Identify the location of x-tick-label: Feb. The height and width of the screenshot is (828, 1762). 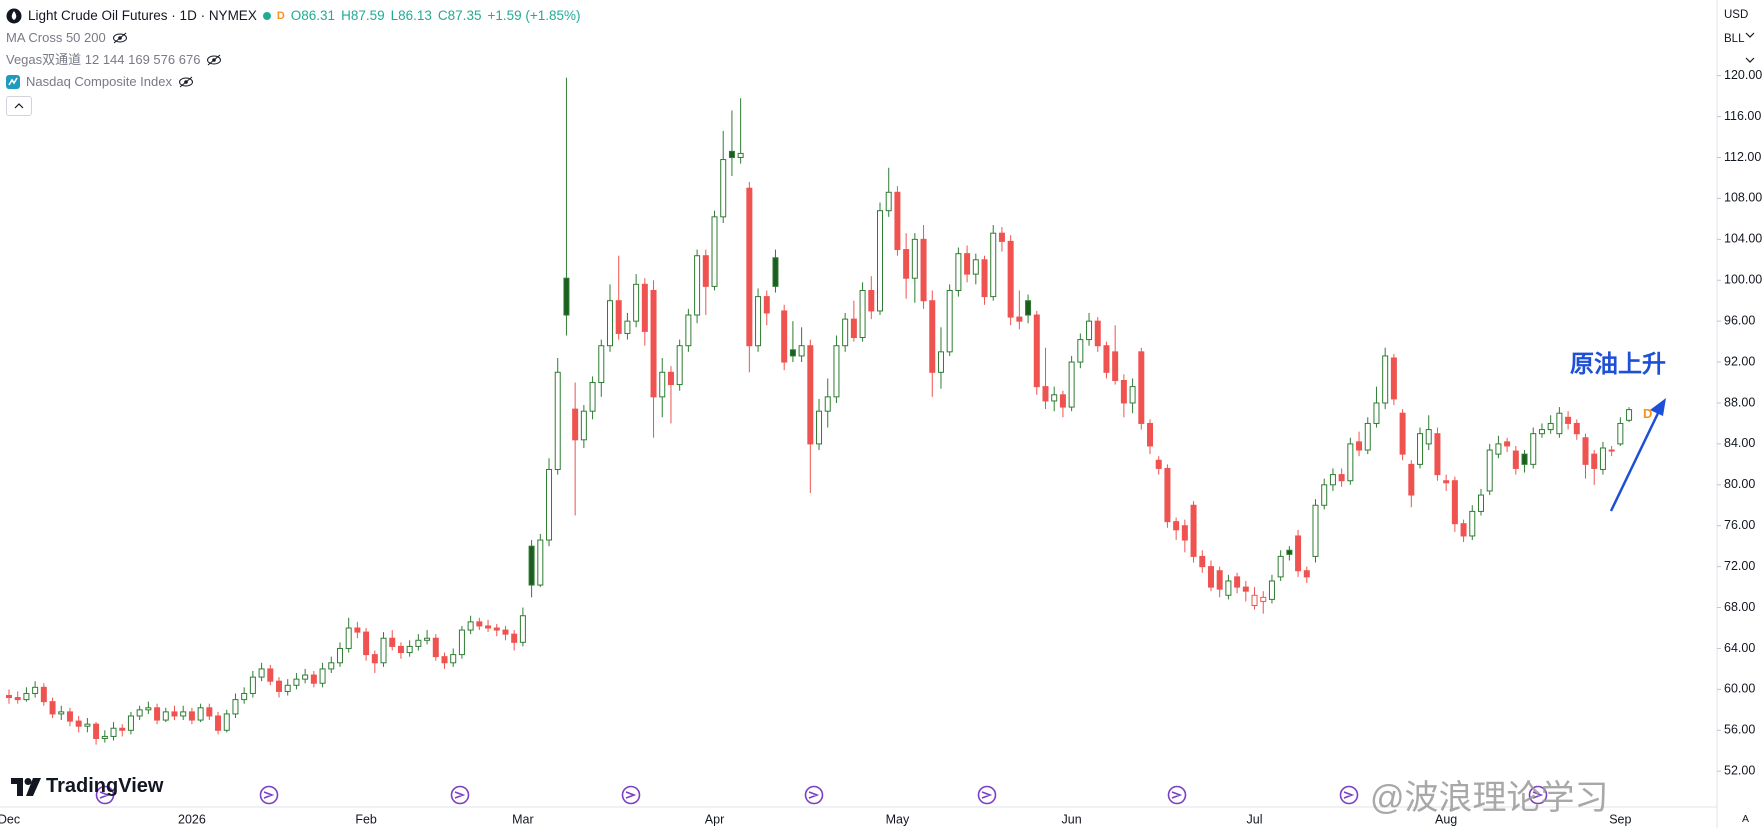
(366, 819).